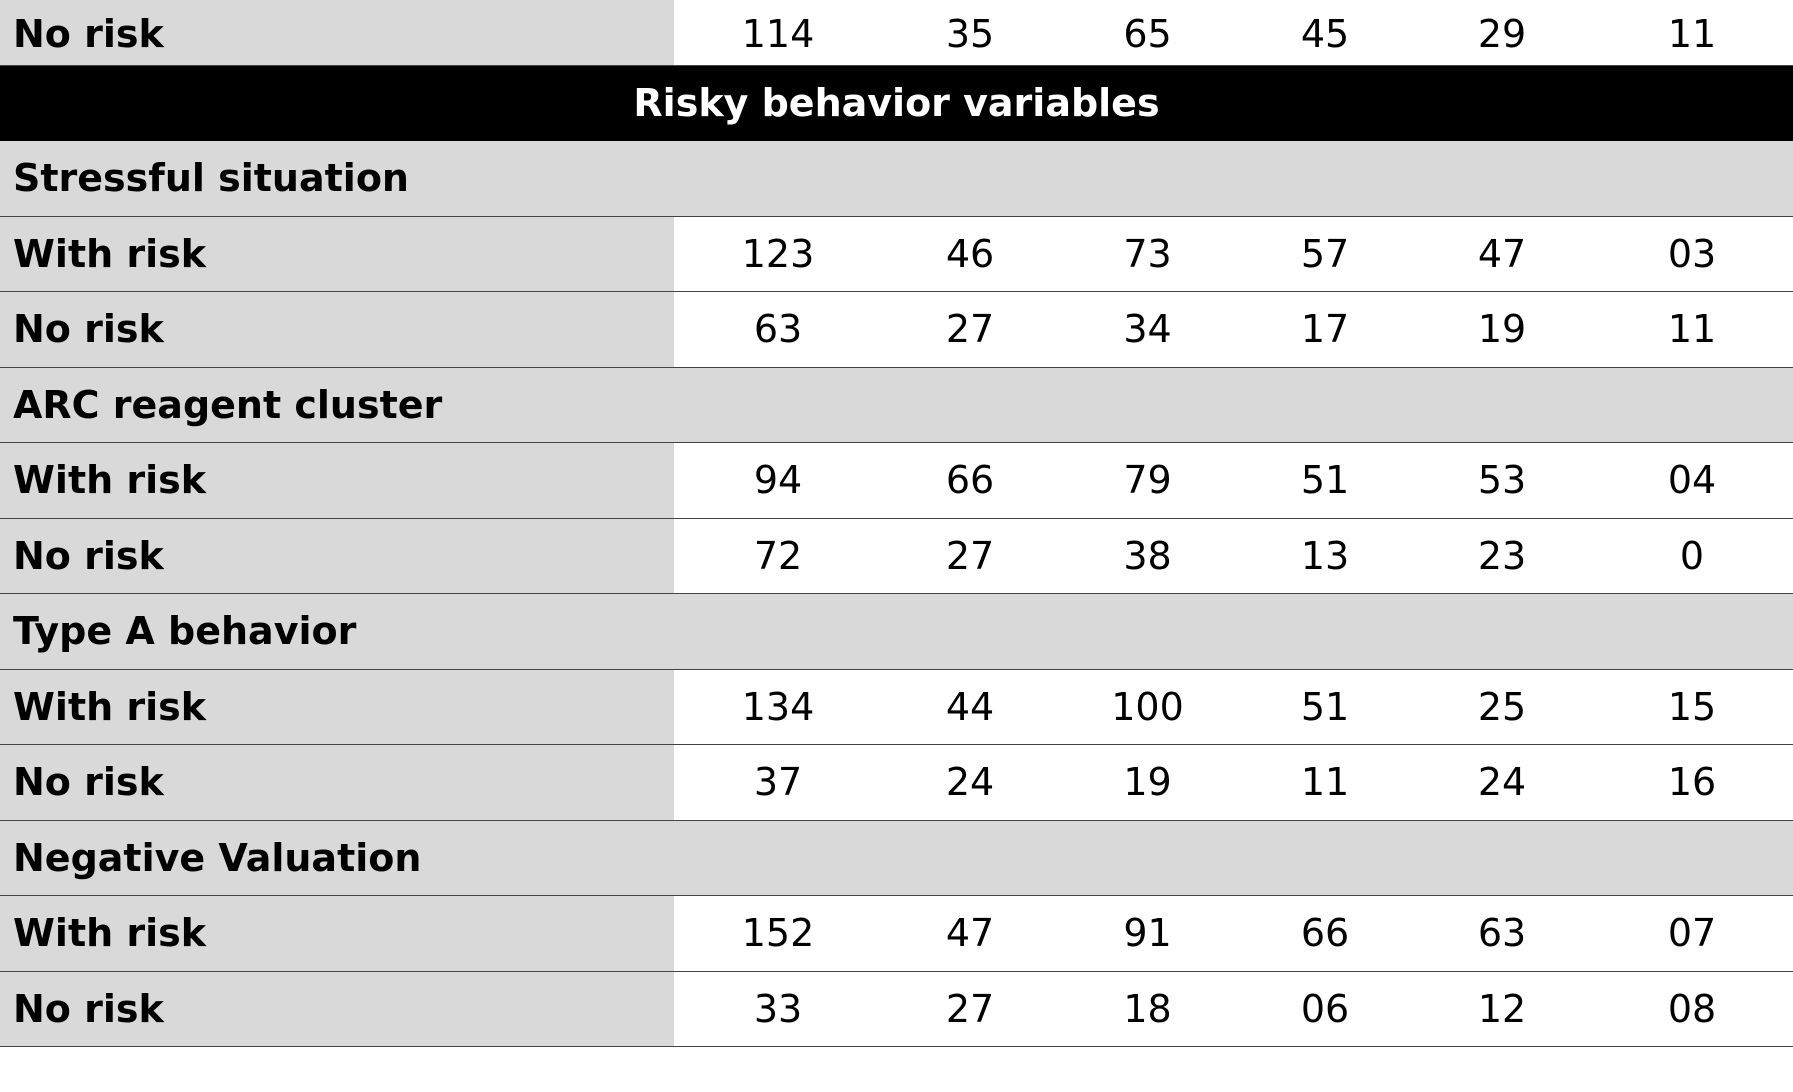 The height and width of the screenshot is (1092, 1793). Describe the element at coordinates (778, 254) in the screenshot. I see `cell-value: 123` at that location.